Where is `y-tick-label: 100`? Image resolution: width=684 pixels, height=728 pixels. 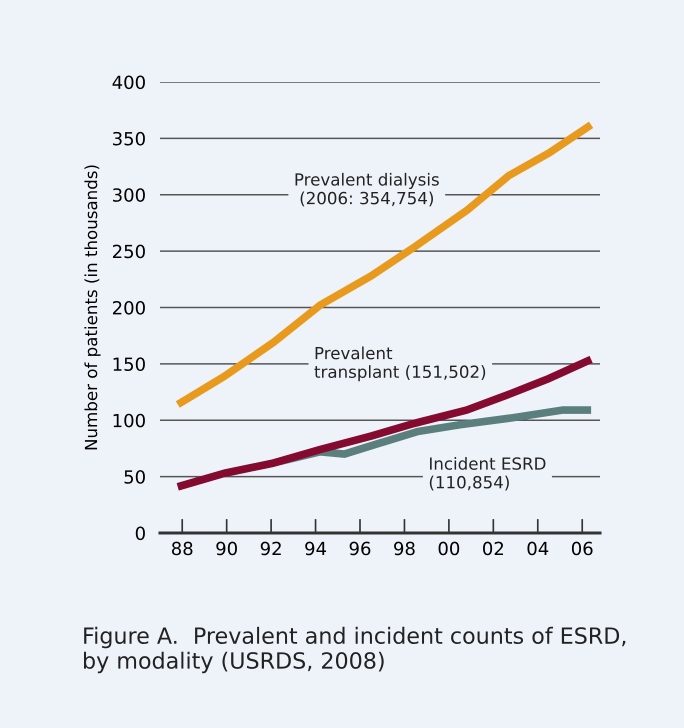 y-tick-label: 100 is located at coordinates (129, 421).